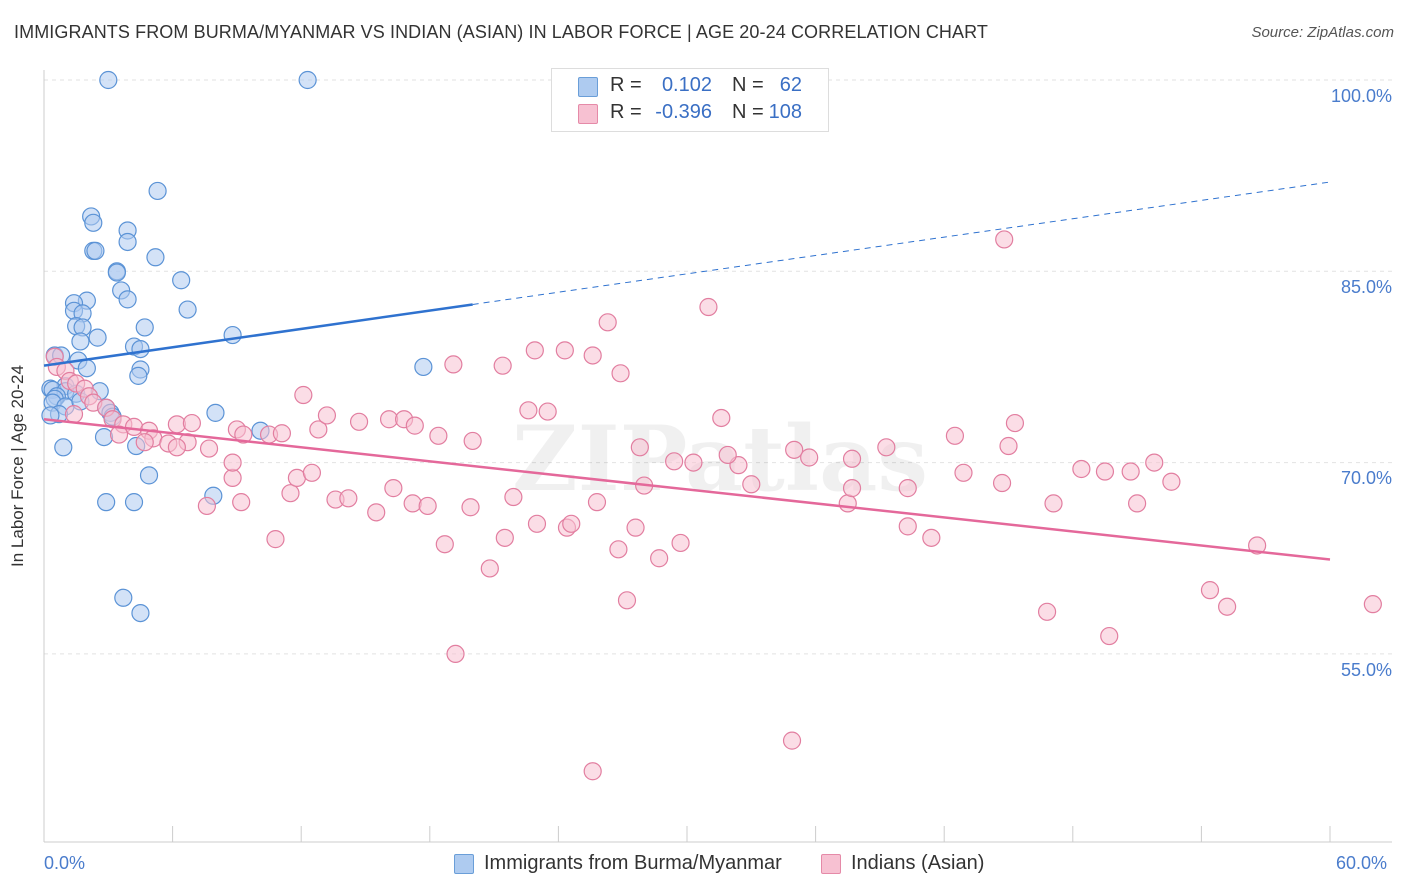 The image size is (1406, 892). I want to click on chart-source: Source: ZipAtlas.com, so click(1322, 32).